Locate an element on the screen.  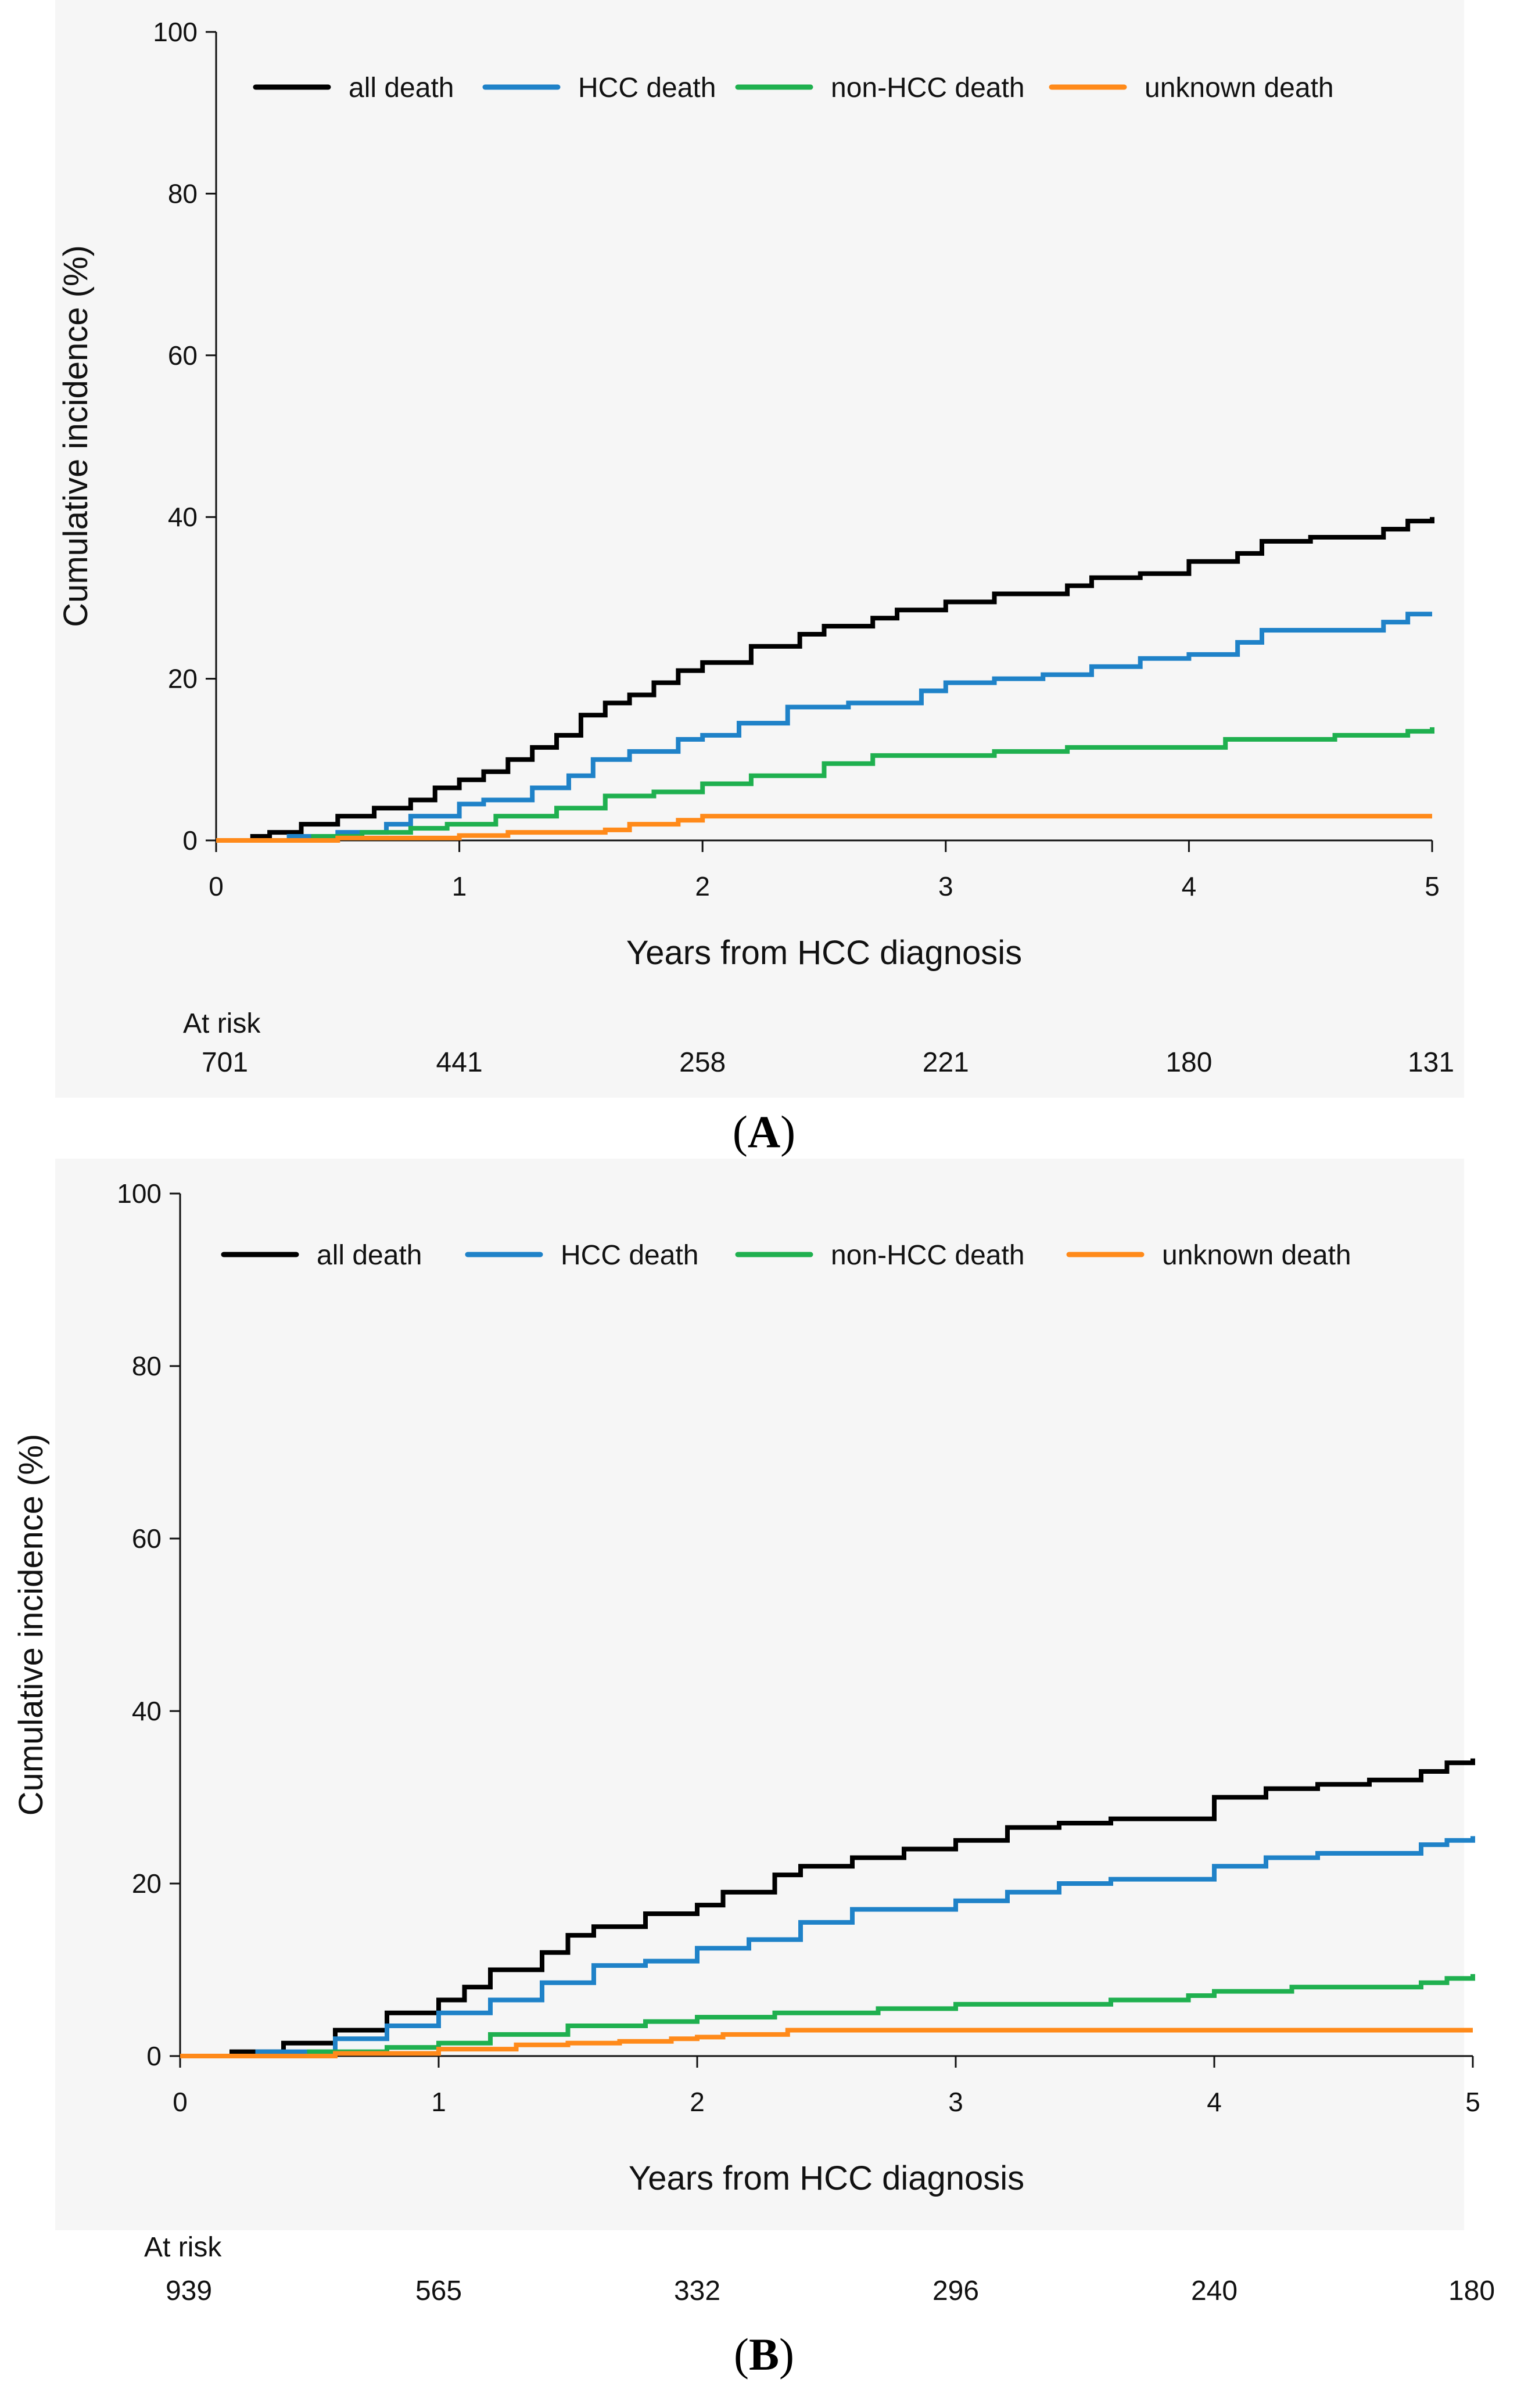
at-risk-value: 240 is located at coordinates (1215, 2291).